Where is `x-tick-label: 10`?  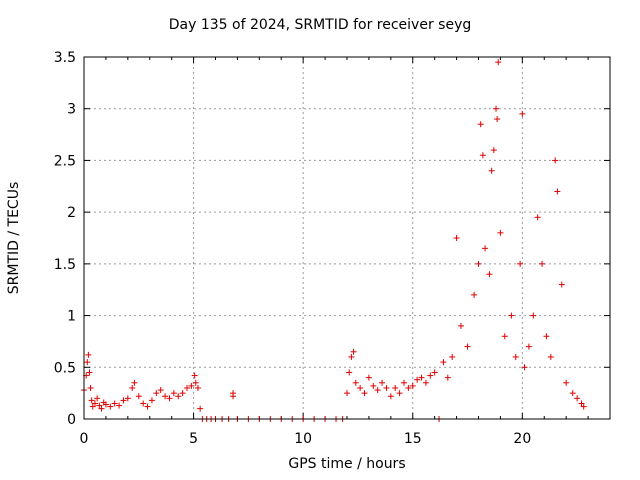
x-tick-label: 10 is located at coordinates (303, 439).